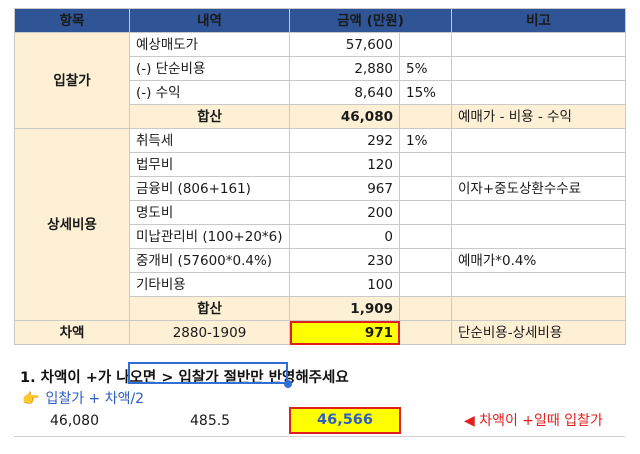  What do you see at coordinates (425, 92) in the screenshot?
I see `cell-pct: 15%` at bounding box center [425, 92].